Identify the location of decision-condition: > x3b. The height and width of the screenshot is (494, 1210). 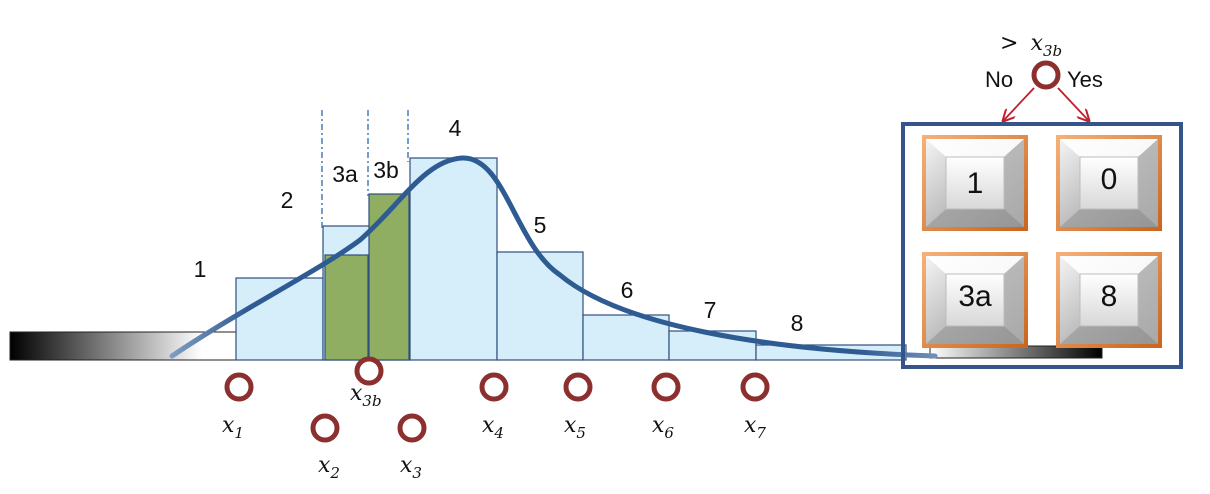
(1031, 45).